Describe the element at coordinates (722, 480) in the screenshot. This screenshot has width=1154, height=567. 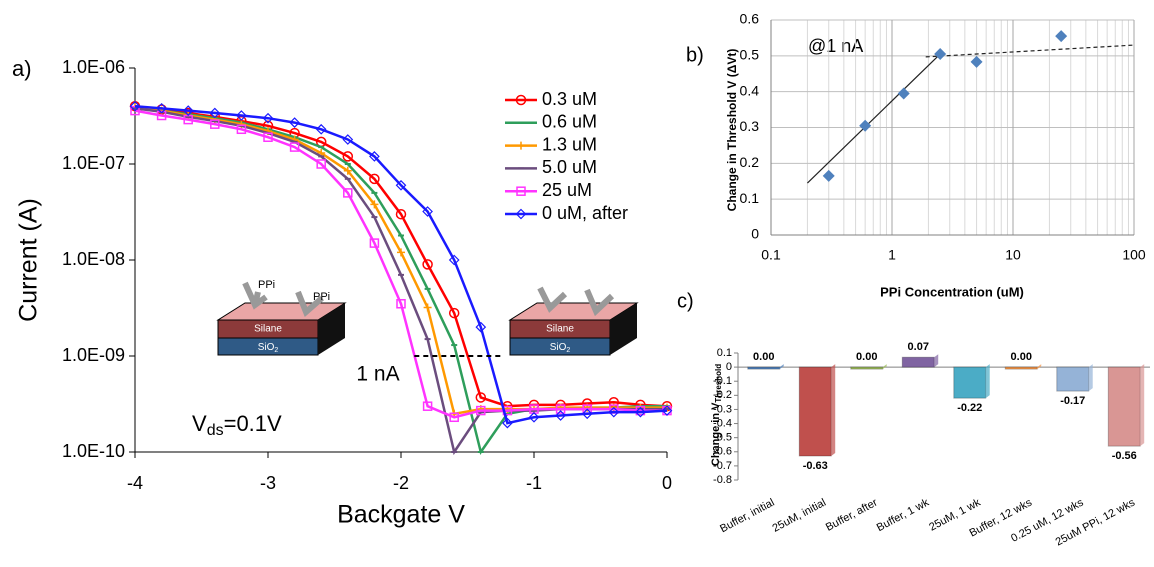
I see `y-tick-label: -0.8` at that location.